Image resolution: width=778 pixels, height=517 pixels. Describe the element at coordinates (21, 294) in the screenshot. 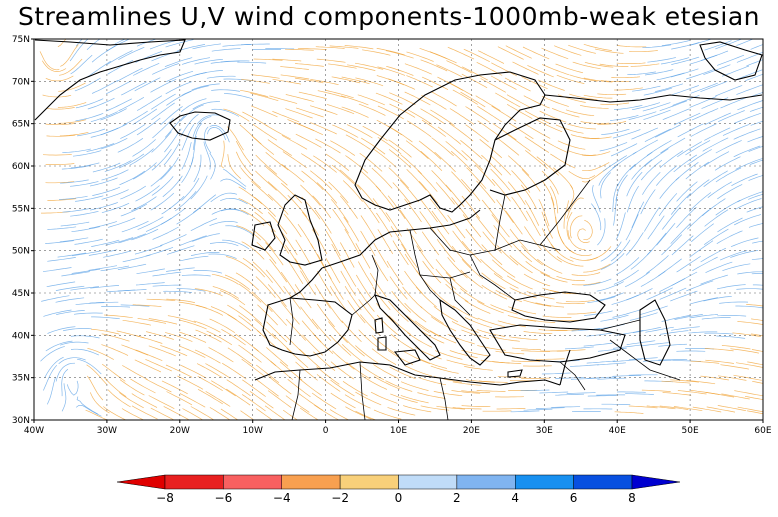

I see `lat-tick-label: 45N` at that location.